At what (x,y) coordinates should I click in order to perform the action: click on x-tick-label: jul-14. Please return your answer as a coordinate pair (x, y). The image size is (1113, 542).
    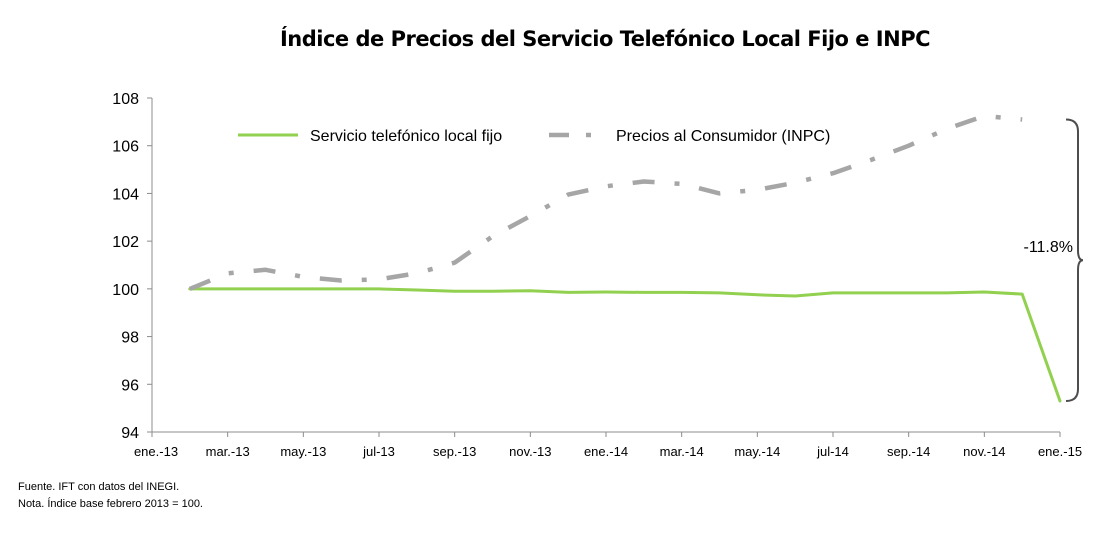
    Looking at the image, I should click on (832, 451).